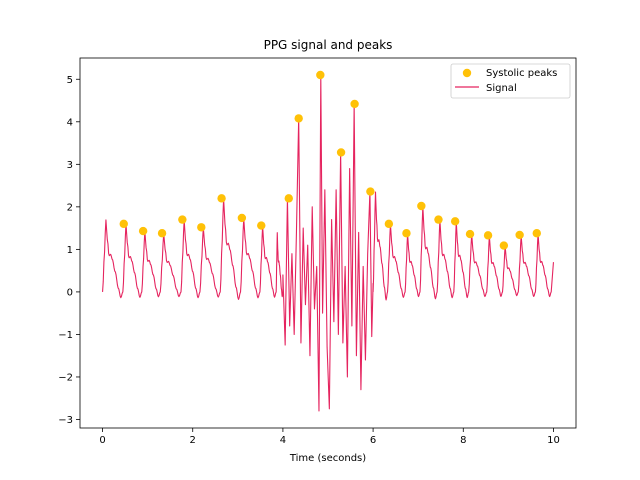 This screenshot has height=480, width=640. What do you see at coordinates (463, 440) in the screenshot?
I see `x-tick-label: 8` at bounding box center [463, 440].